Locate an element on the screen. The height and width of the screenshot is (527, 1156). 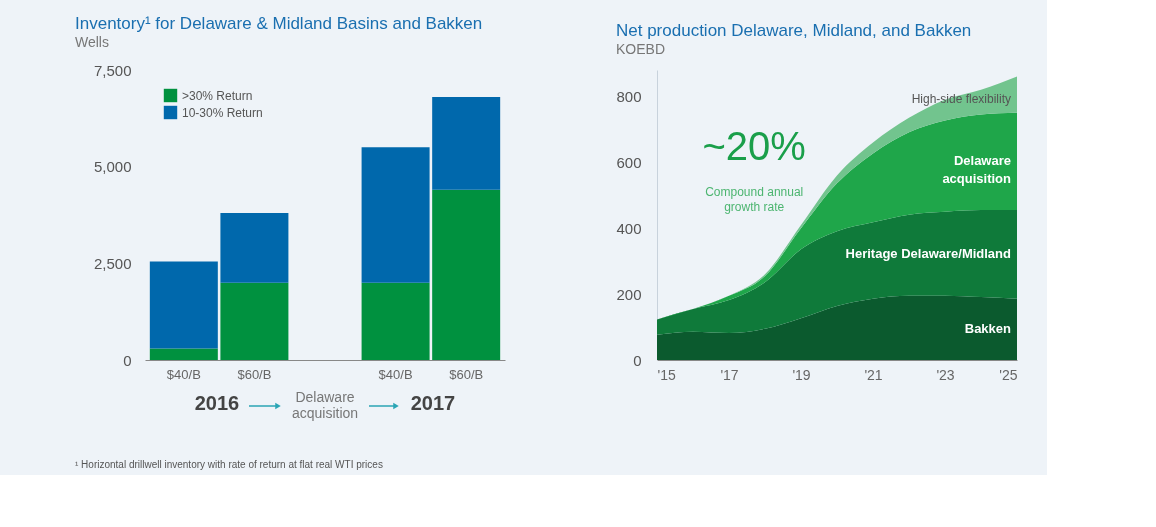
y-tick-label: 400 is located at coordinates (629, 228).